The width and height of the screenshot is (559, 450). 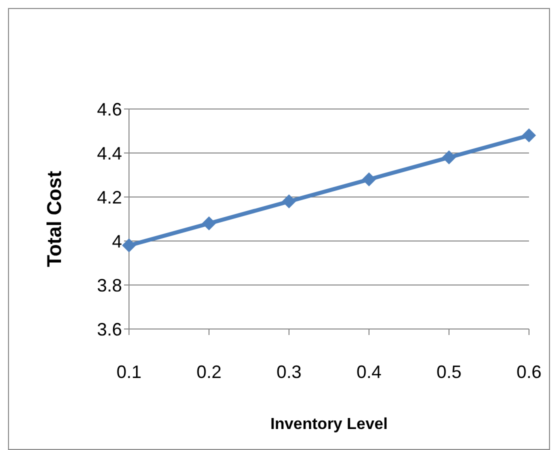 I want to click on x-axis-title: Inventory Level, so click(x=329, y=424).